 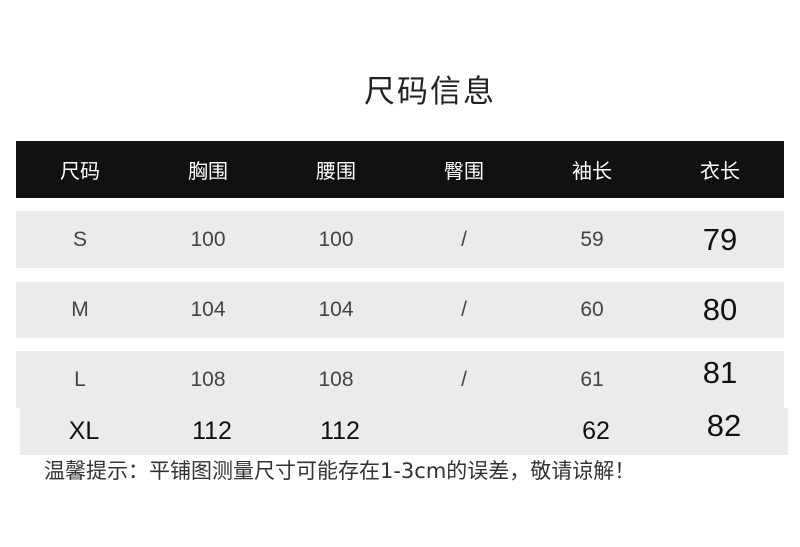 What do you see at coordinates (464, 171) in the screenshot?
I see `header-cell: 臀围` at bounding box center [464, 171].